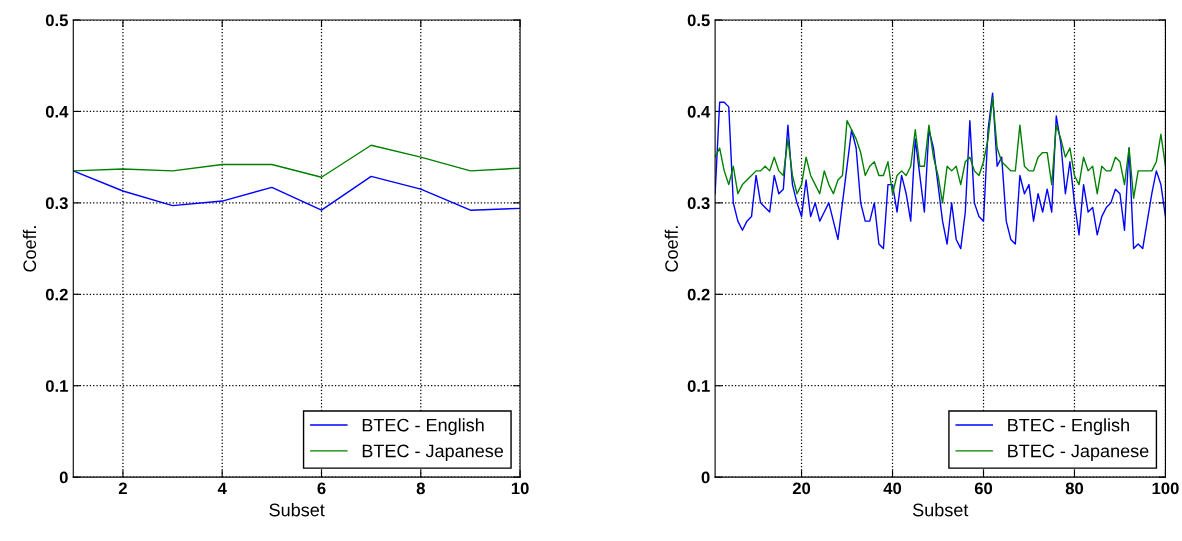 This screenshot has height=541, width=1182. Describe the element at coordinates (520, 488) in the screenshot. I see `x-tick-label: 10` at that location.